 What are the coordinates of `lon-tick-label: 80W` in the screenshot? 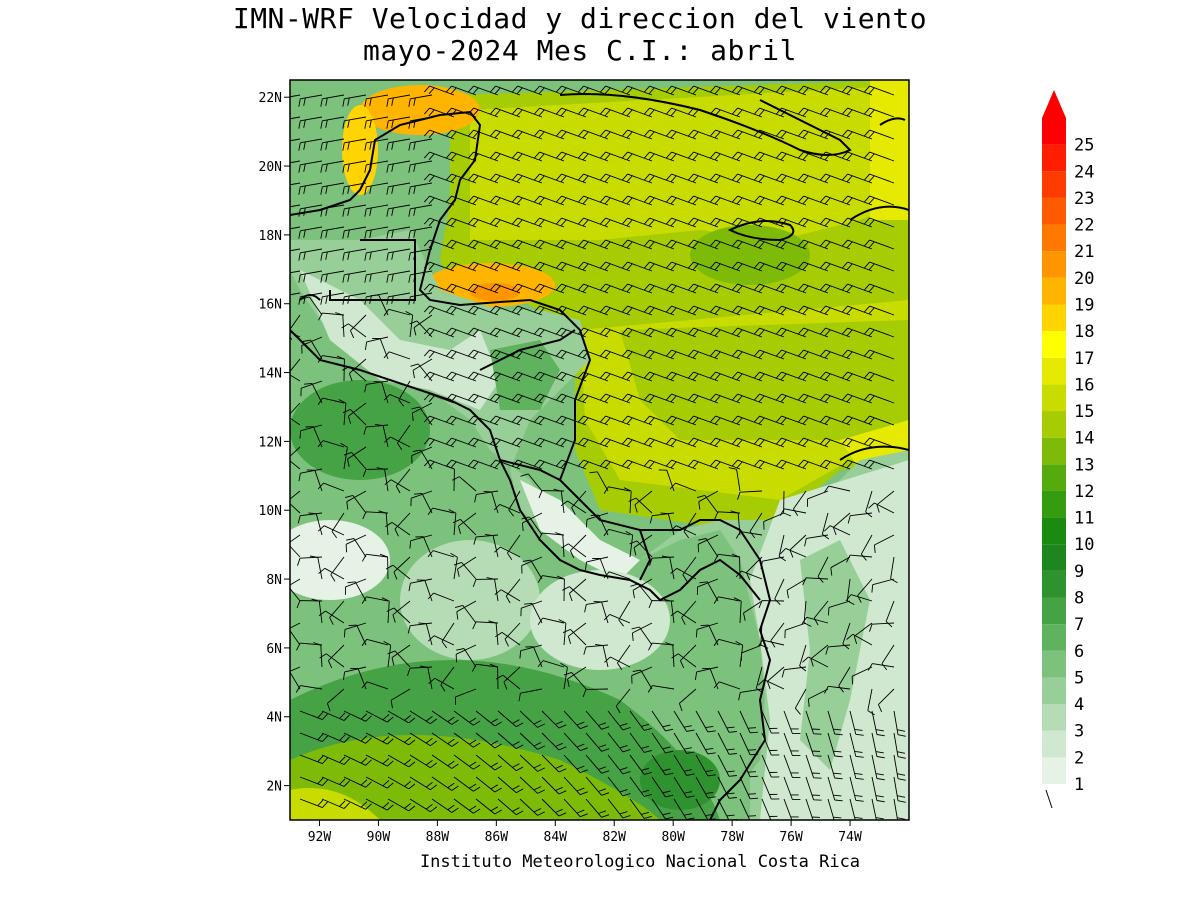 It's located at (673, 837).